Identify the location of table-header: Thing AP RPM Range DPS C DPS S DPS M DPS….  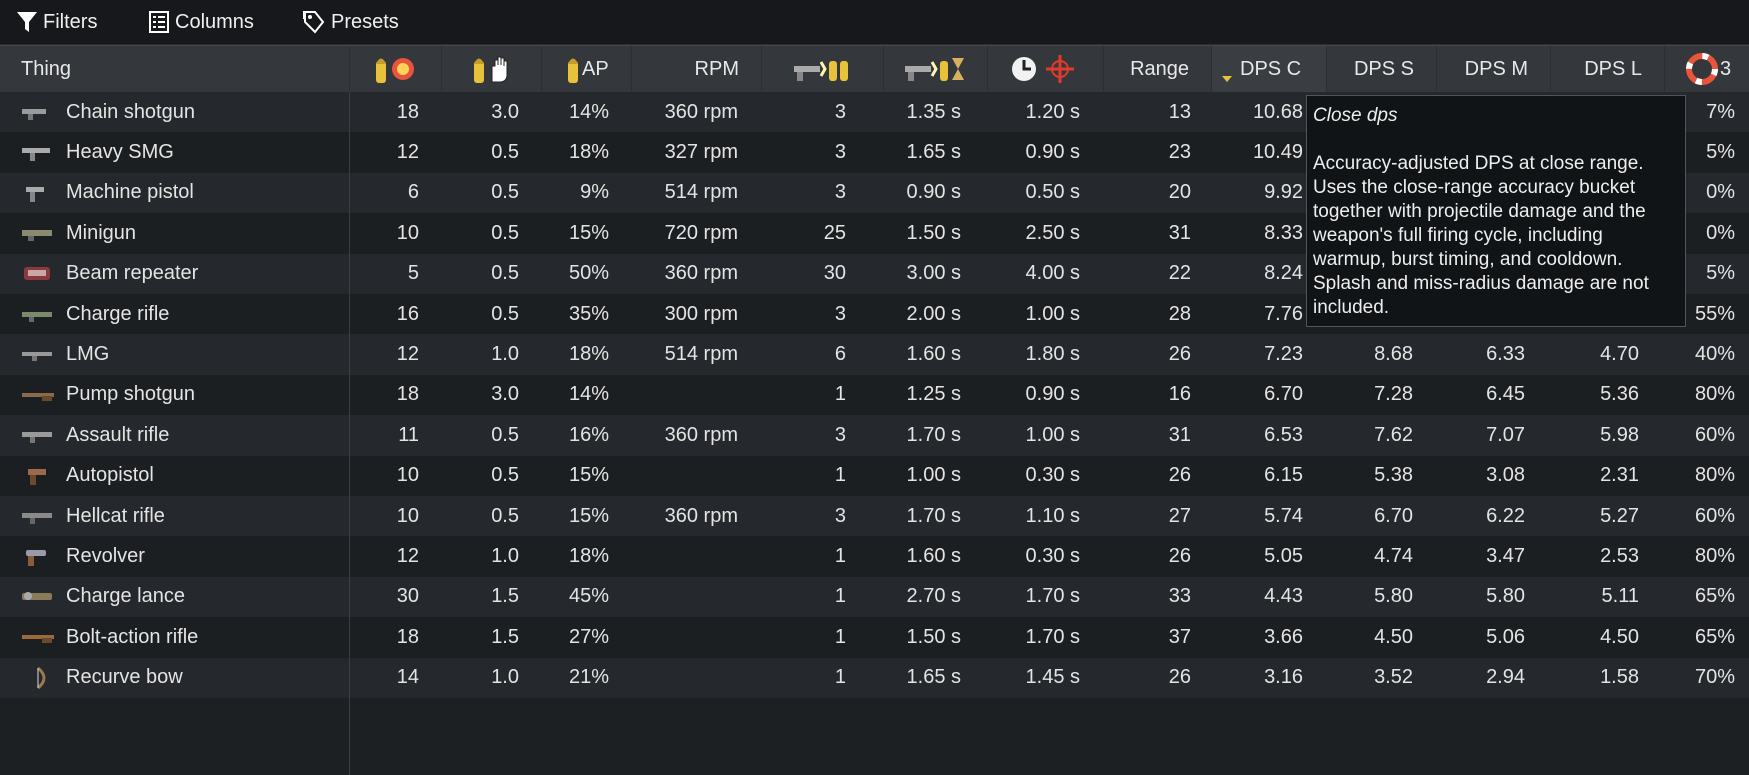
(874, 69).